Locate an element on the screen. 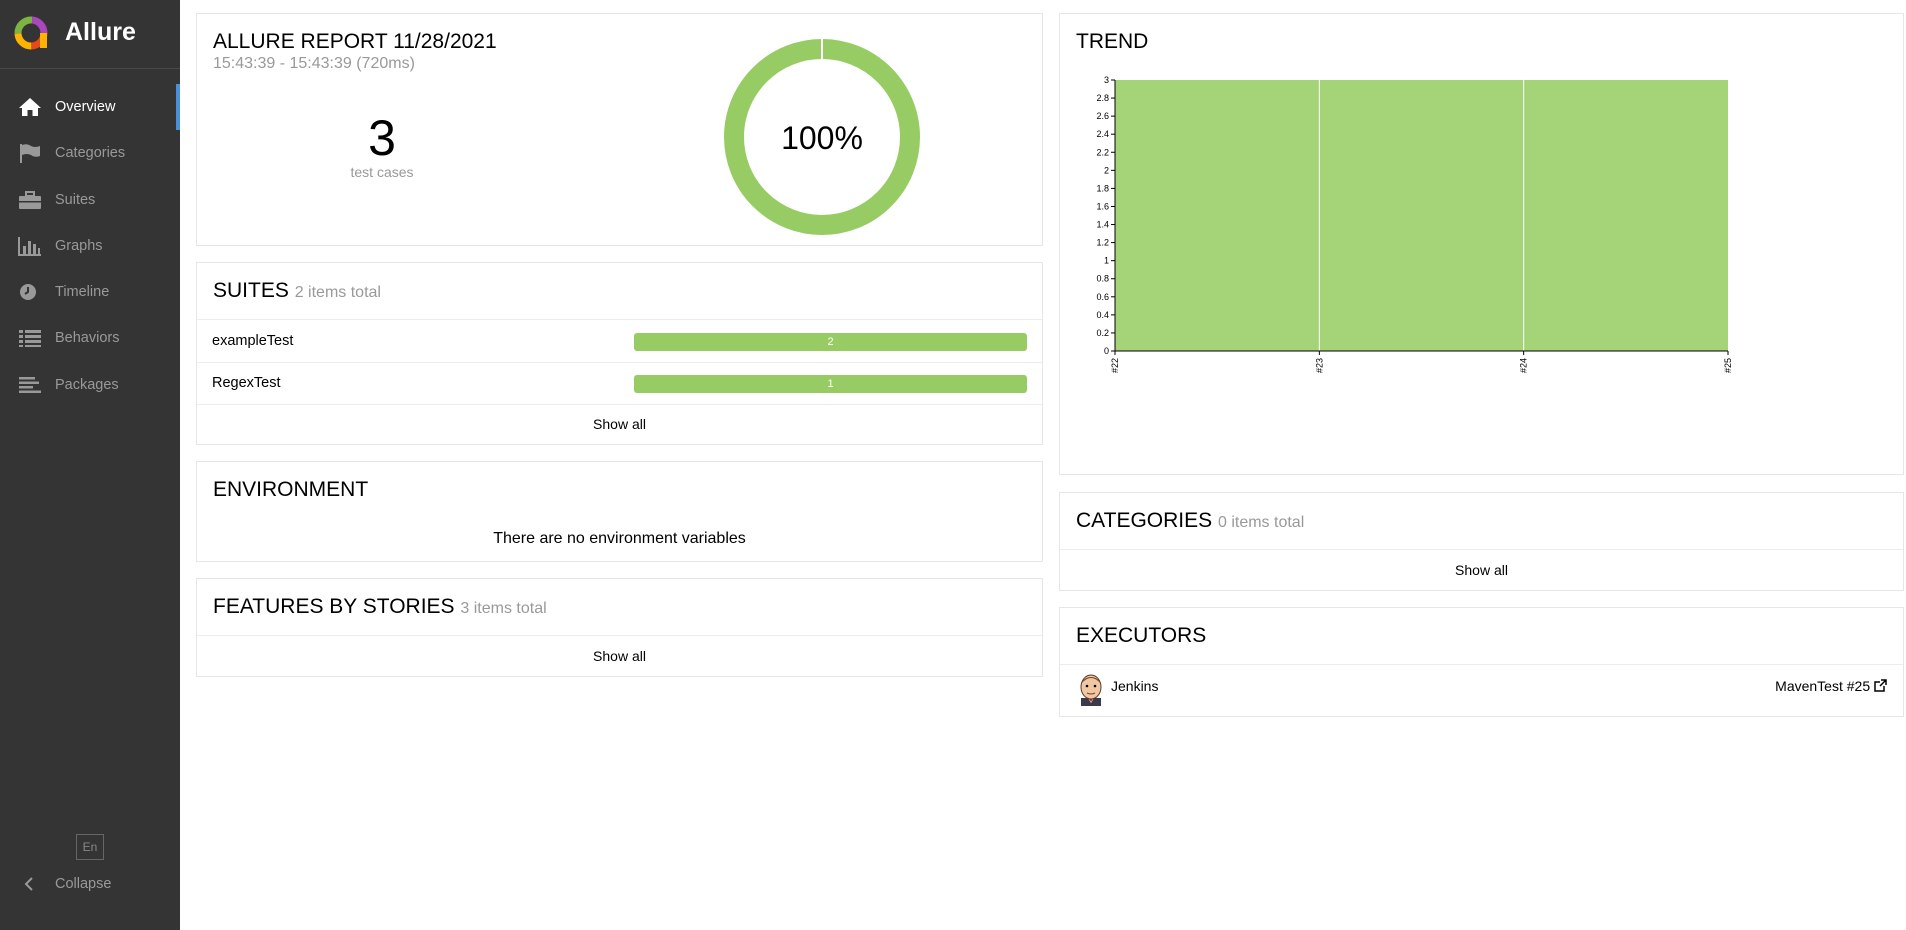  sidebar: Allure Overview Categories Suites is located at coordinates (90, 465).